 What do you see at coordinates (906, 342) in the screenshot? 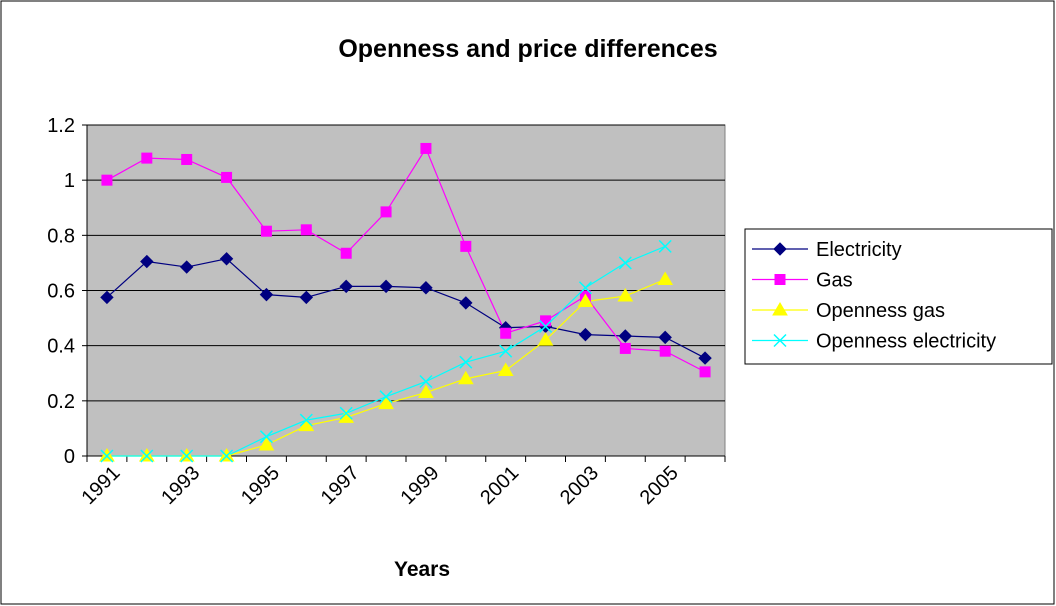
I see `legend-label: Openness electricity` at bounding box center [906, 342].